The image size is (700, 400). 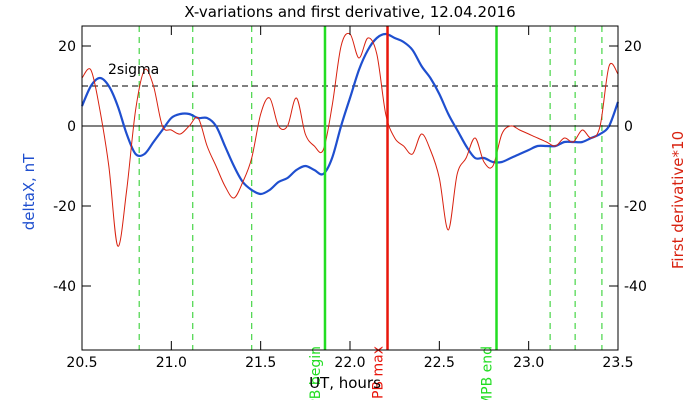 What do you see at coordinates (64, 207) in the screenshot?
I see `y-tick-label-left-2: -20` at bounding box center [64, 207].